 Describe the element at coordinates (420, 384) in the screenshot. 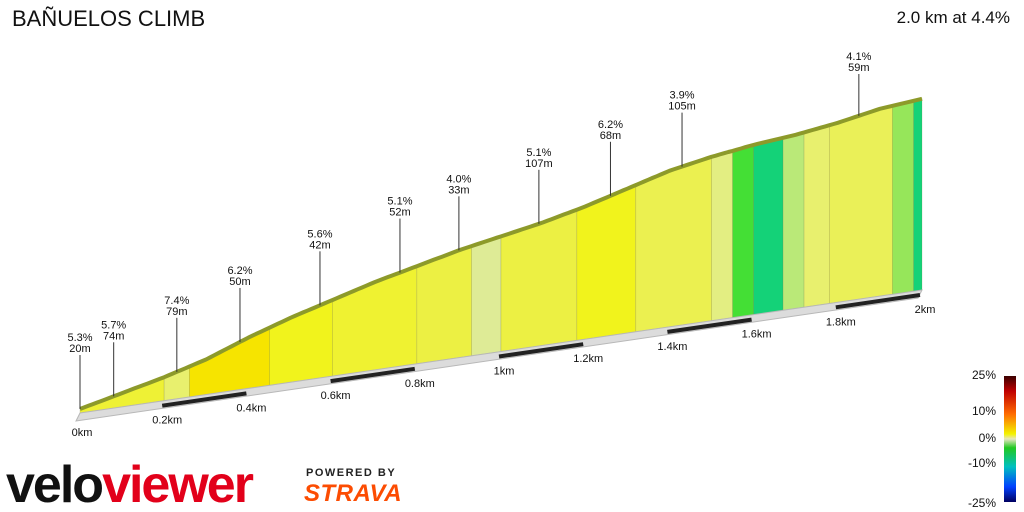

I see `x-tick-label: 0.8km` at that location.